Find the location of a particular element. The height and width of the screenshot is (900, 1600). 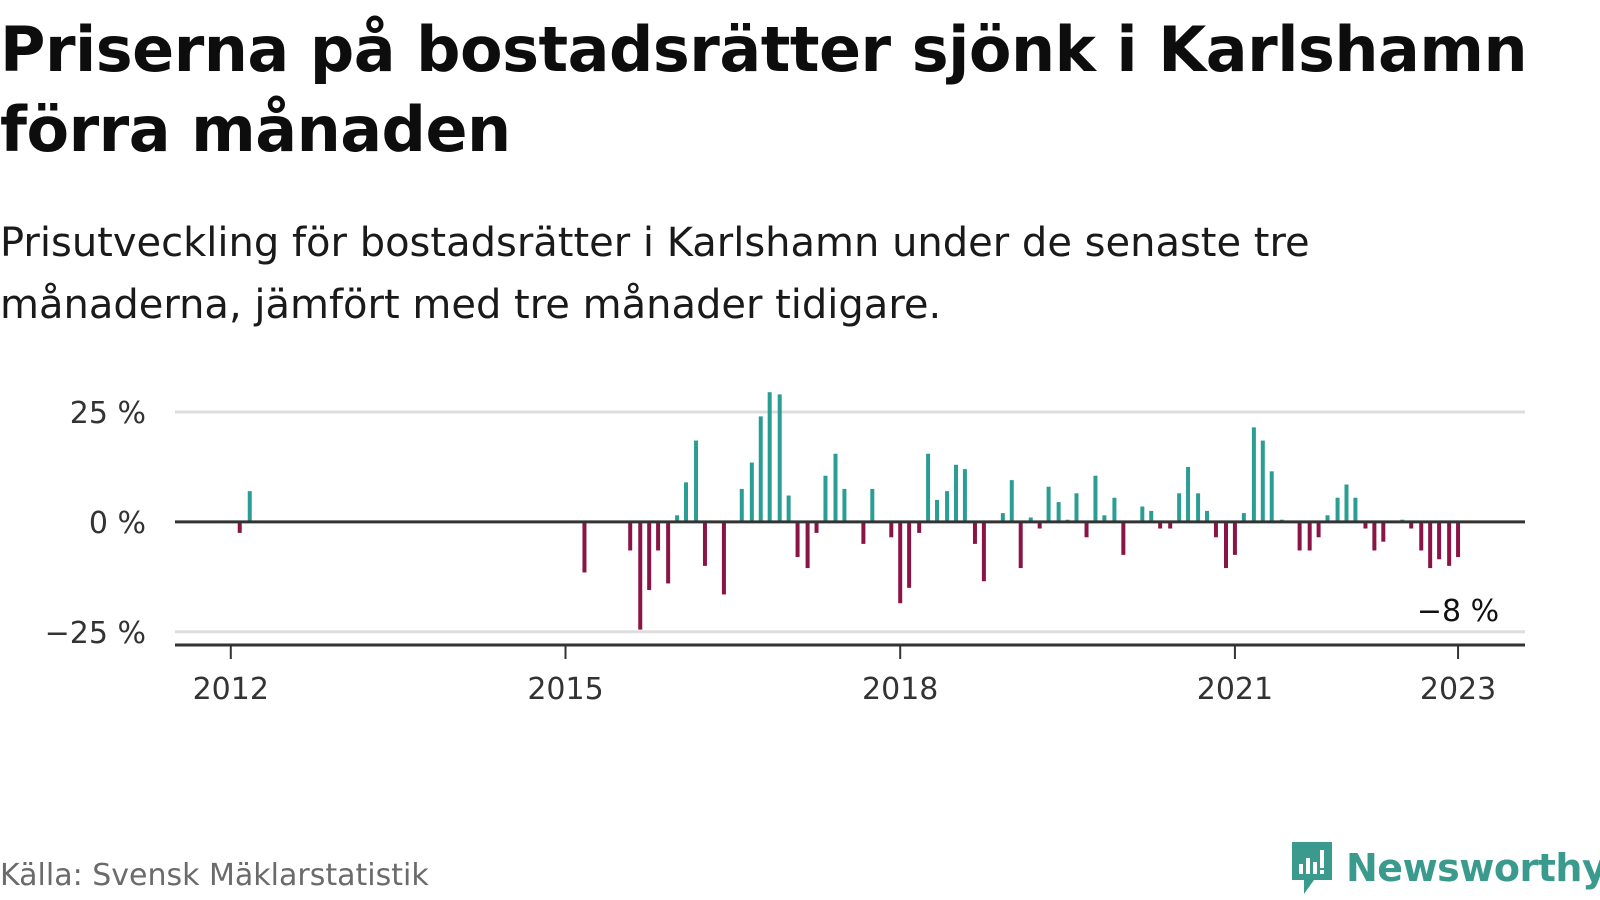

x-tick-label: 2018 is located at coordinates (900, 689).